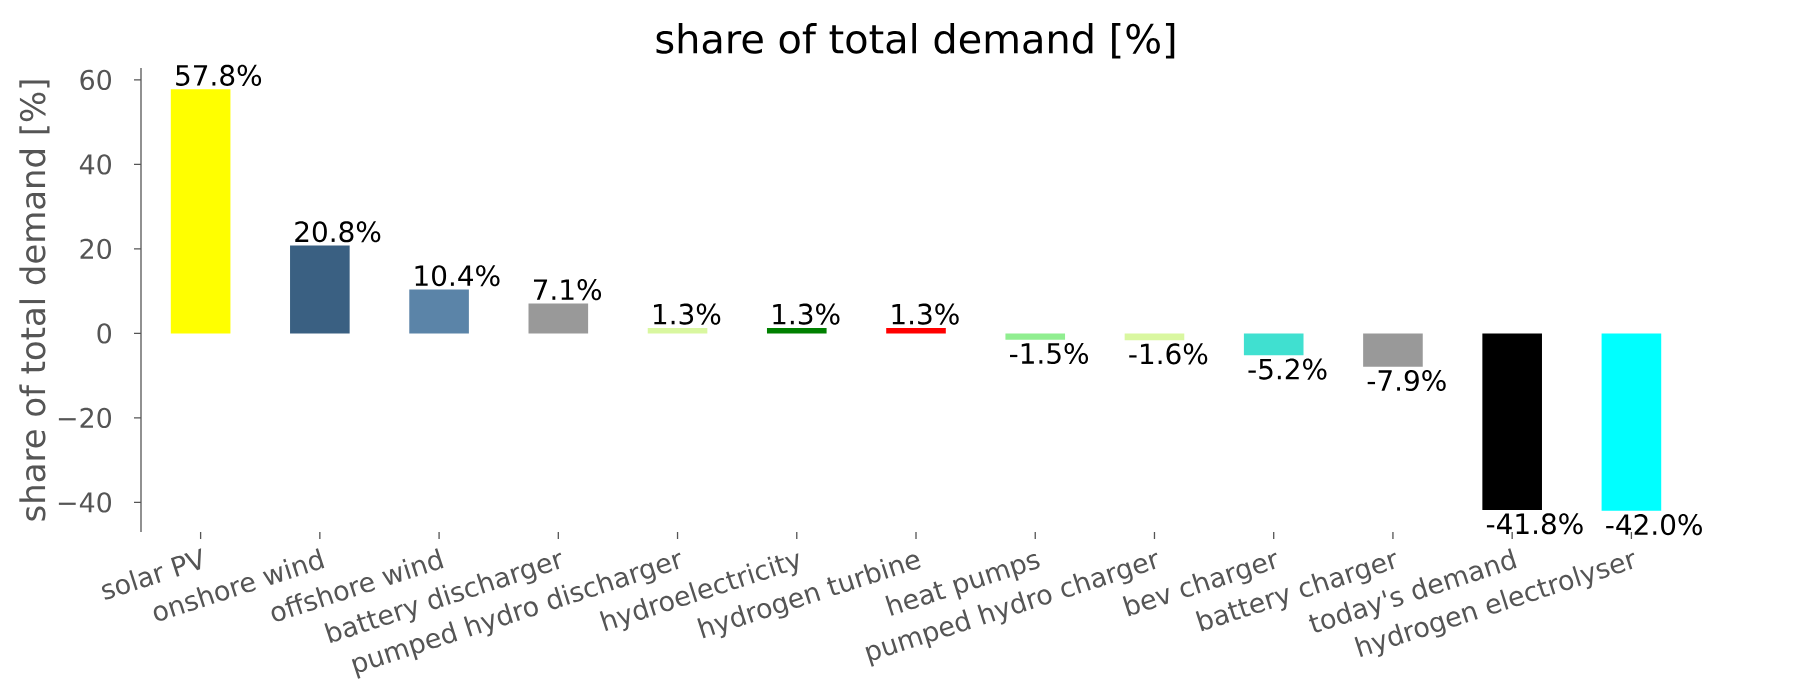 The width and height of the screenshot is (1802, 689). I want to click on y-tick-label: 20, so click(96, 249).